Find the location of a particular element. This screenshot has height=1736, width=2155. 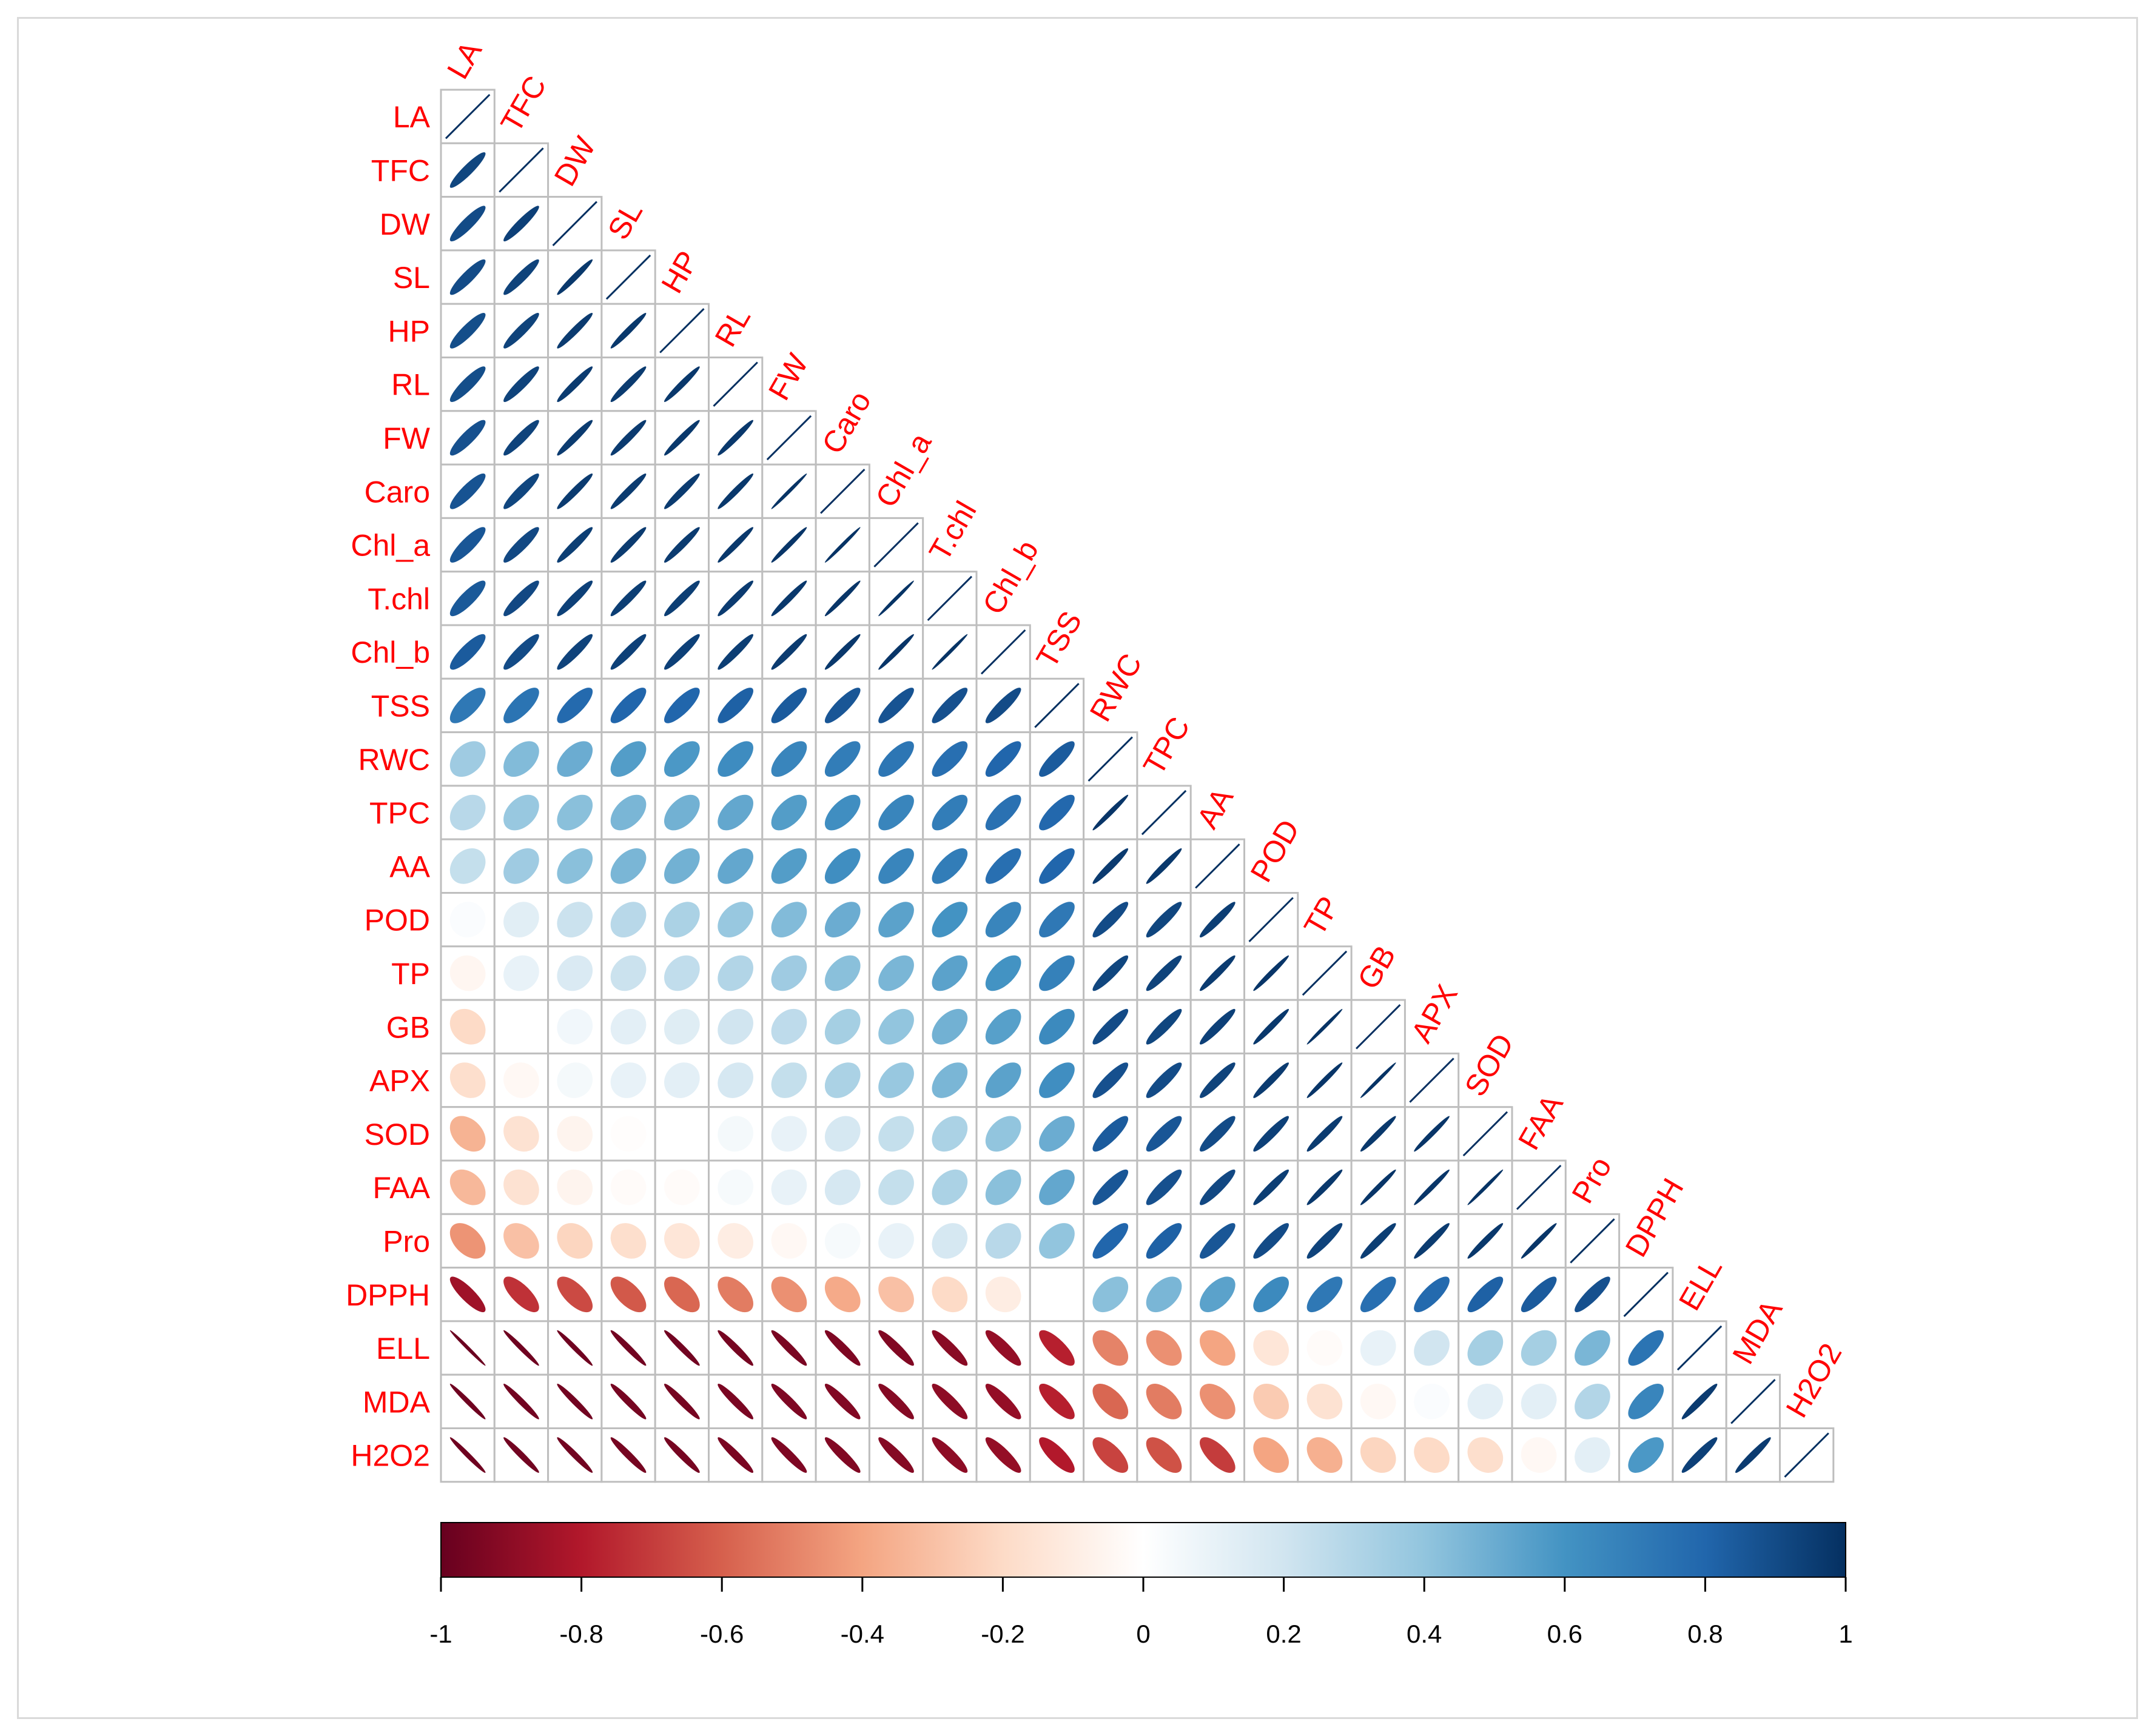

ellipse-FAA-Caro is located at coordinates (842, 1187).